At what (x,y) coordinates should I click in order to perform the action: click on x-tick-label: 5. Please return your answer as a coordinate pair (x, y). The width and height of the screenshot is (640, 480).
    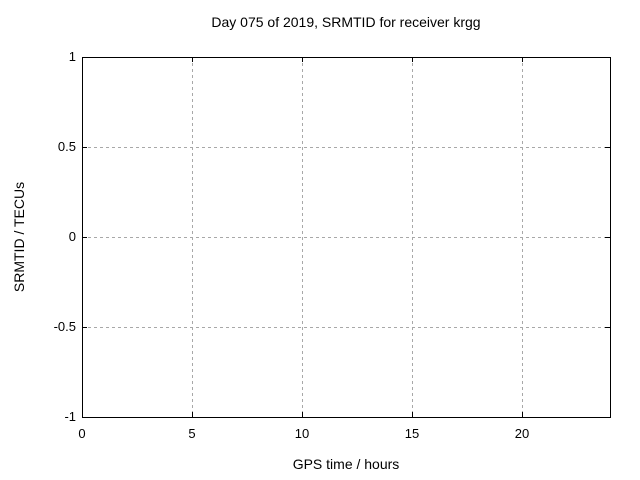
    Looking at the image, I should click on (192, 433).